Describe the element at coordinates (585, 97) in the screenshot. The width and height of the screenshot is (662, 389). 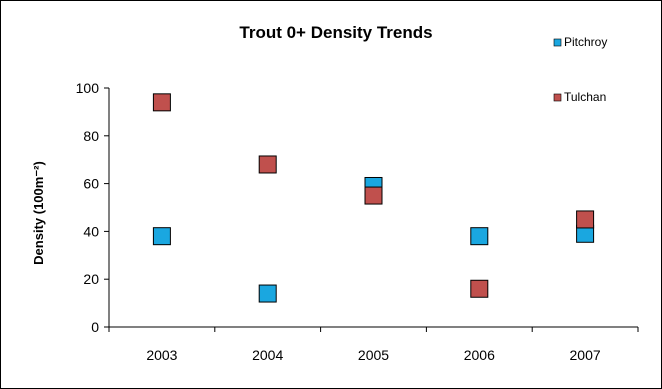
I see `legend-label-tulchan: Tulchan` at that location.